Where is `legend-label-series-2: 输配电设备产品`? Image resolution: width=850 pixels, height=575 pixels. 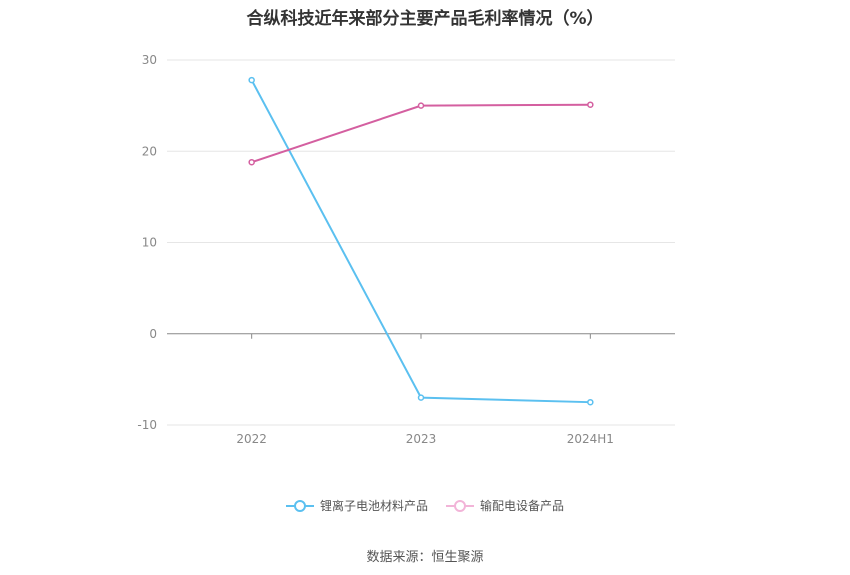
legend-label-series-2: 输配电设备产品 is located at coordinates (522, 506).